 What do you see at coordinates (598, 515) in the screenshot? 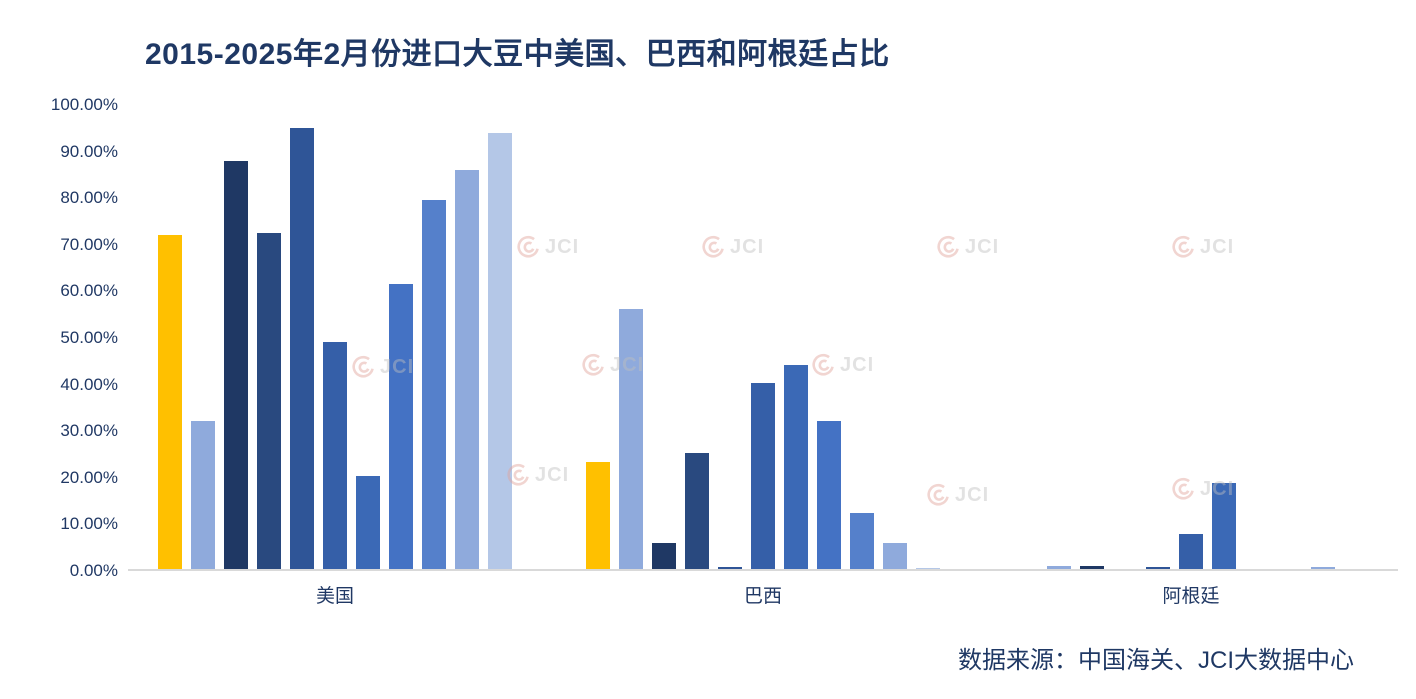
I see `bar-bar-01-巴西` at bounding box center [598, 515].